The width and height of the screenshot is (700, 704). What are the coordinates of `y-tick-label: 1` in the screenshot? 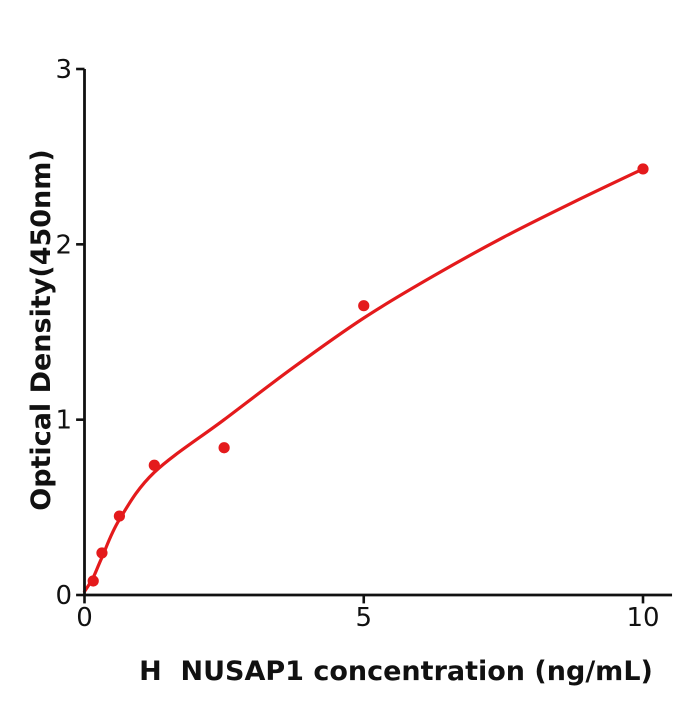 It's located at (64, 421).